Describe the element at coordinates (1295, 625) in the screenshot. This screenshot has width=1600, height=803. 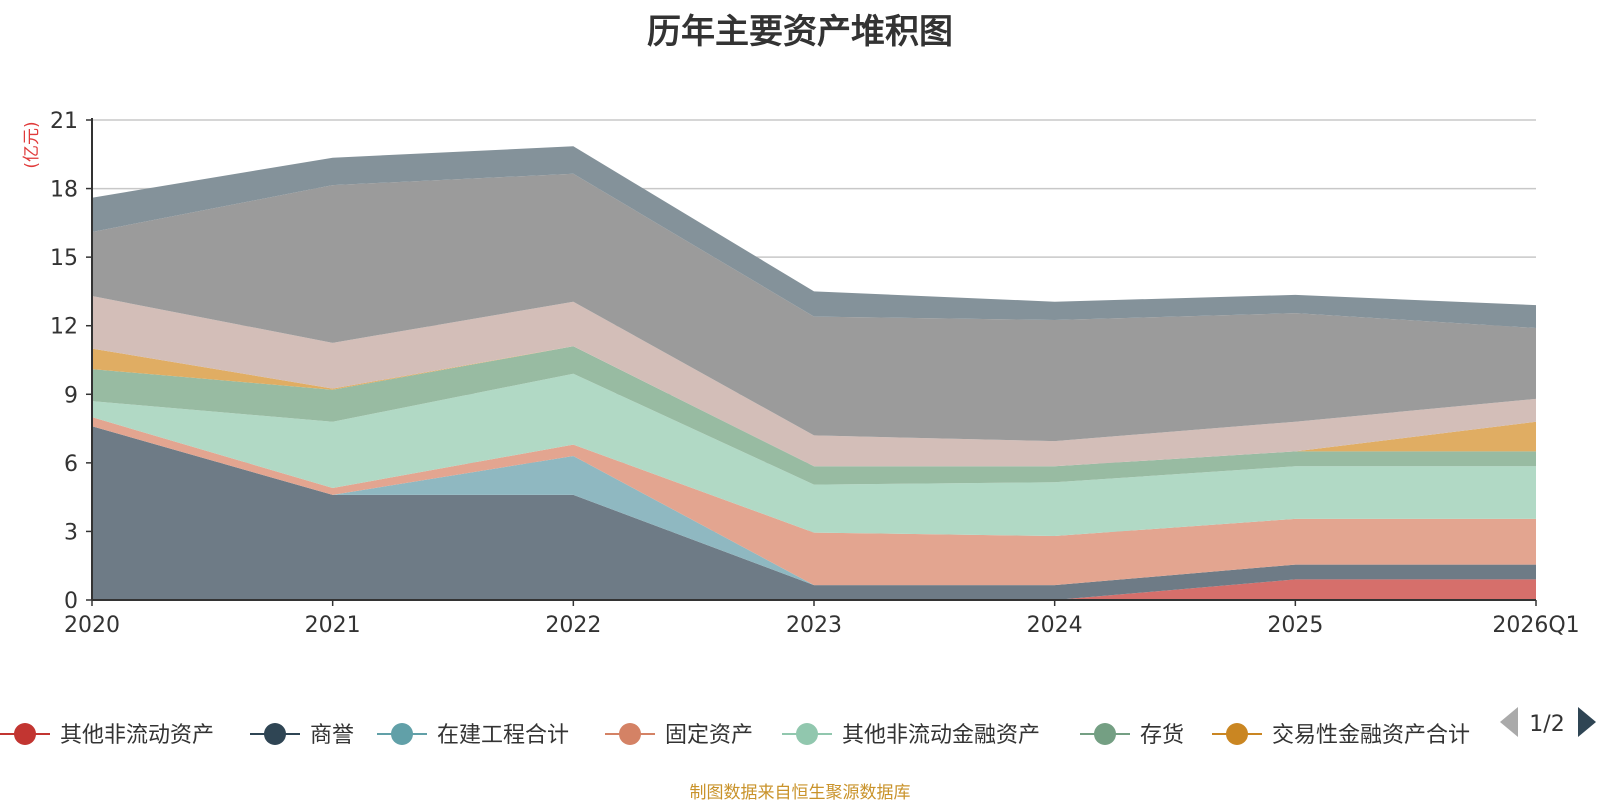
I see `x-tick-label: 2025` at that location.